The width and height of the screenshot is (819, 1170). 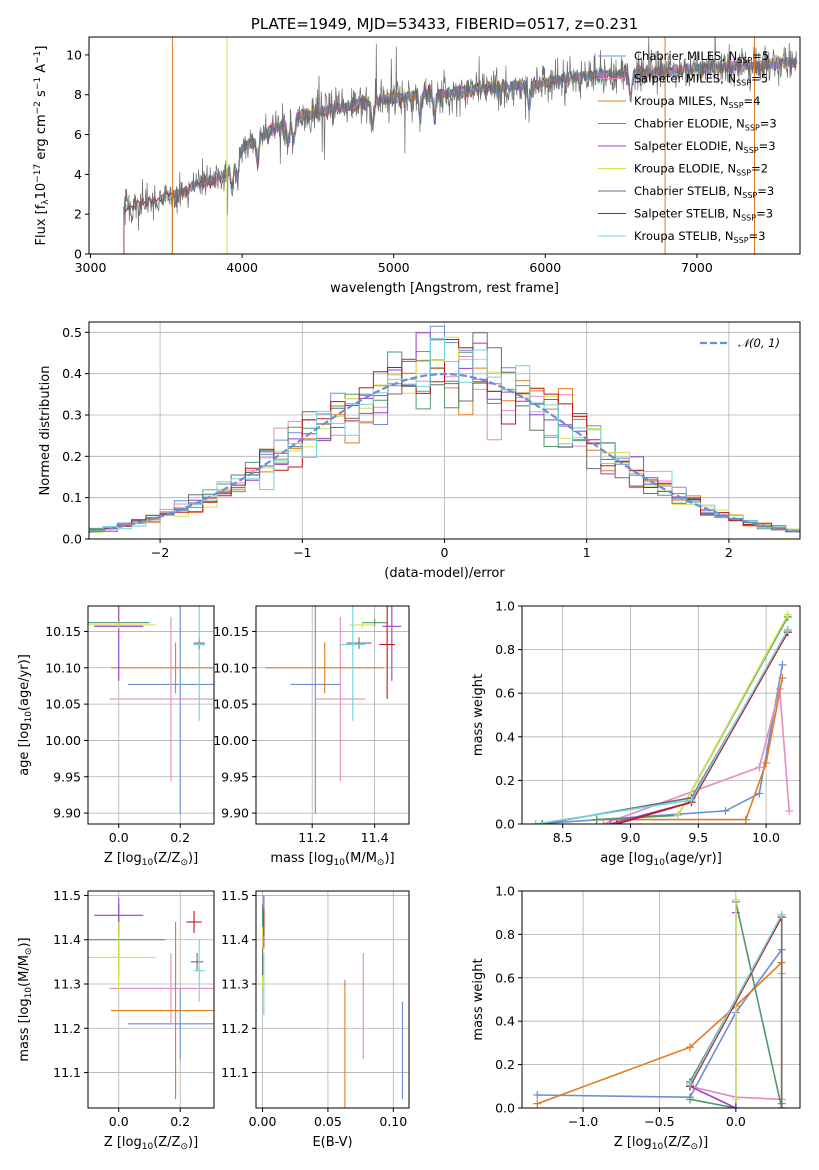 I want to click on weight_vs_Z-ytick-label: 0.6, so click(x=505, y=977).